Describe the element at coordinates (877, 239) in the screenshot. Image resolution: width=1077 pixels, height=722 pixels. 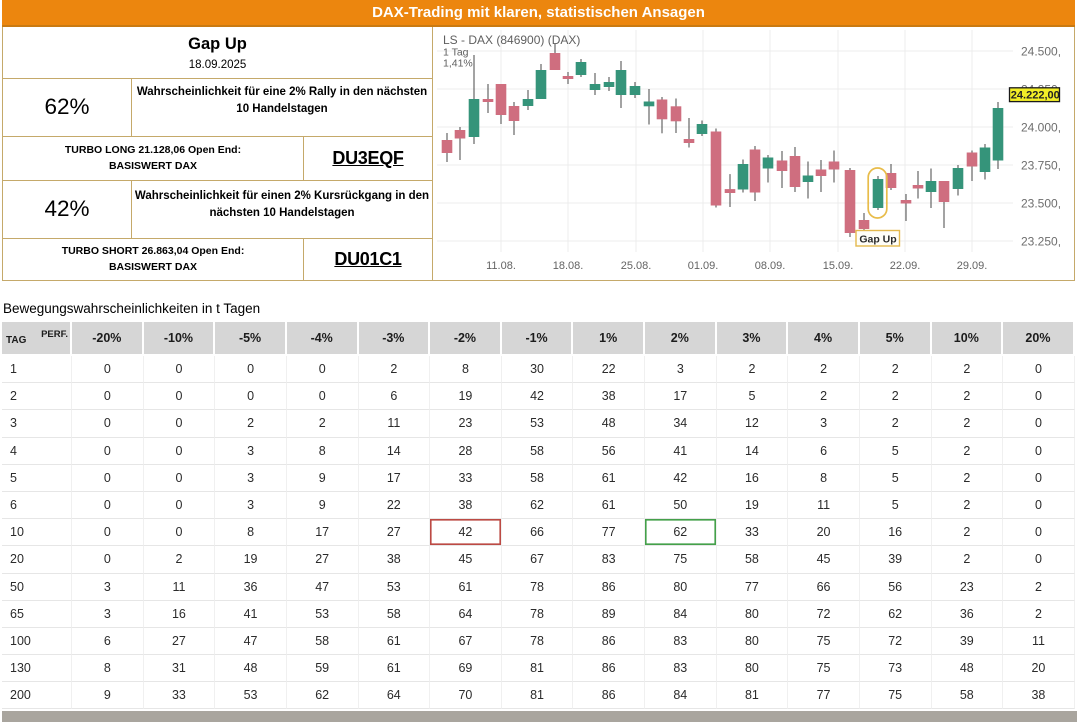
I see `svg-text: Gap Up` at that location.